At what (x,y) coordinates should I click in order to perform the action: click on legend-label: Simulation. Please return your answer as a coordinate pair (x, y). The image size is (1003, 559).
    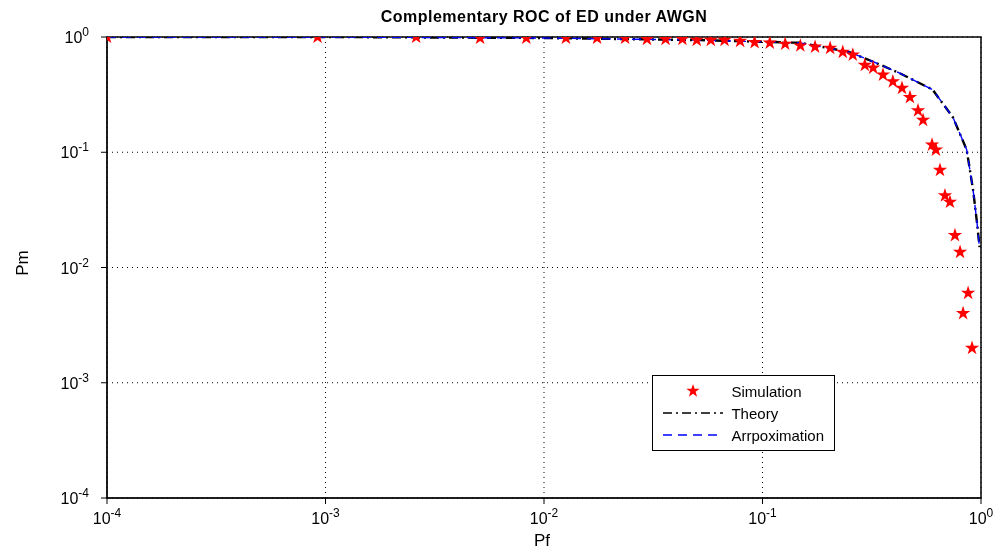
    Looking at the image, I should click on (766, 391).